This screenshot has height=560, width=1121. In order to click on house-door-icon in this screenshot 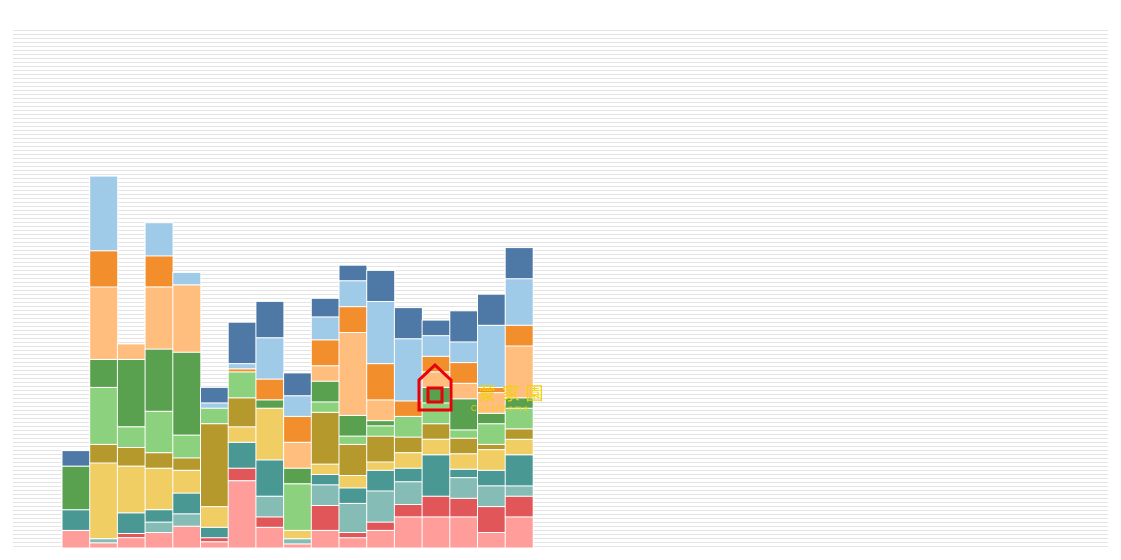, I will do `click(435, 395)`.